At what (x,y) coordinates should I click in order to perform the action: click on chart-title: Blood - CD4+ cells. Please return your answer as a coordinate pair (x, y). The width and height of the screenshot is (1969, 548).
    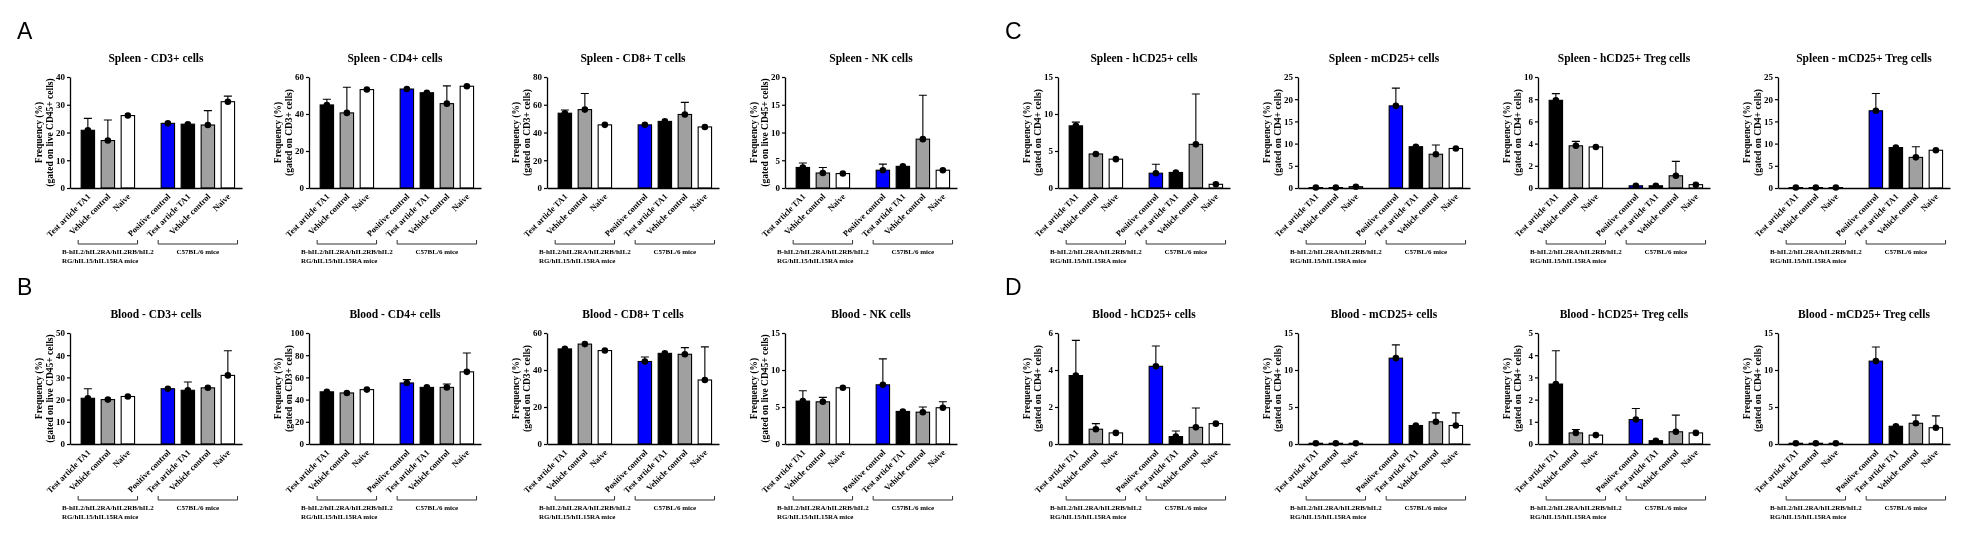
    Looking at the image, I should click on (394, 314).